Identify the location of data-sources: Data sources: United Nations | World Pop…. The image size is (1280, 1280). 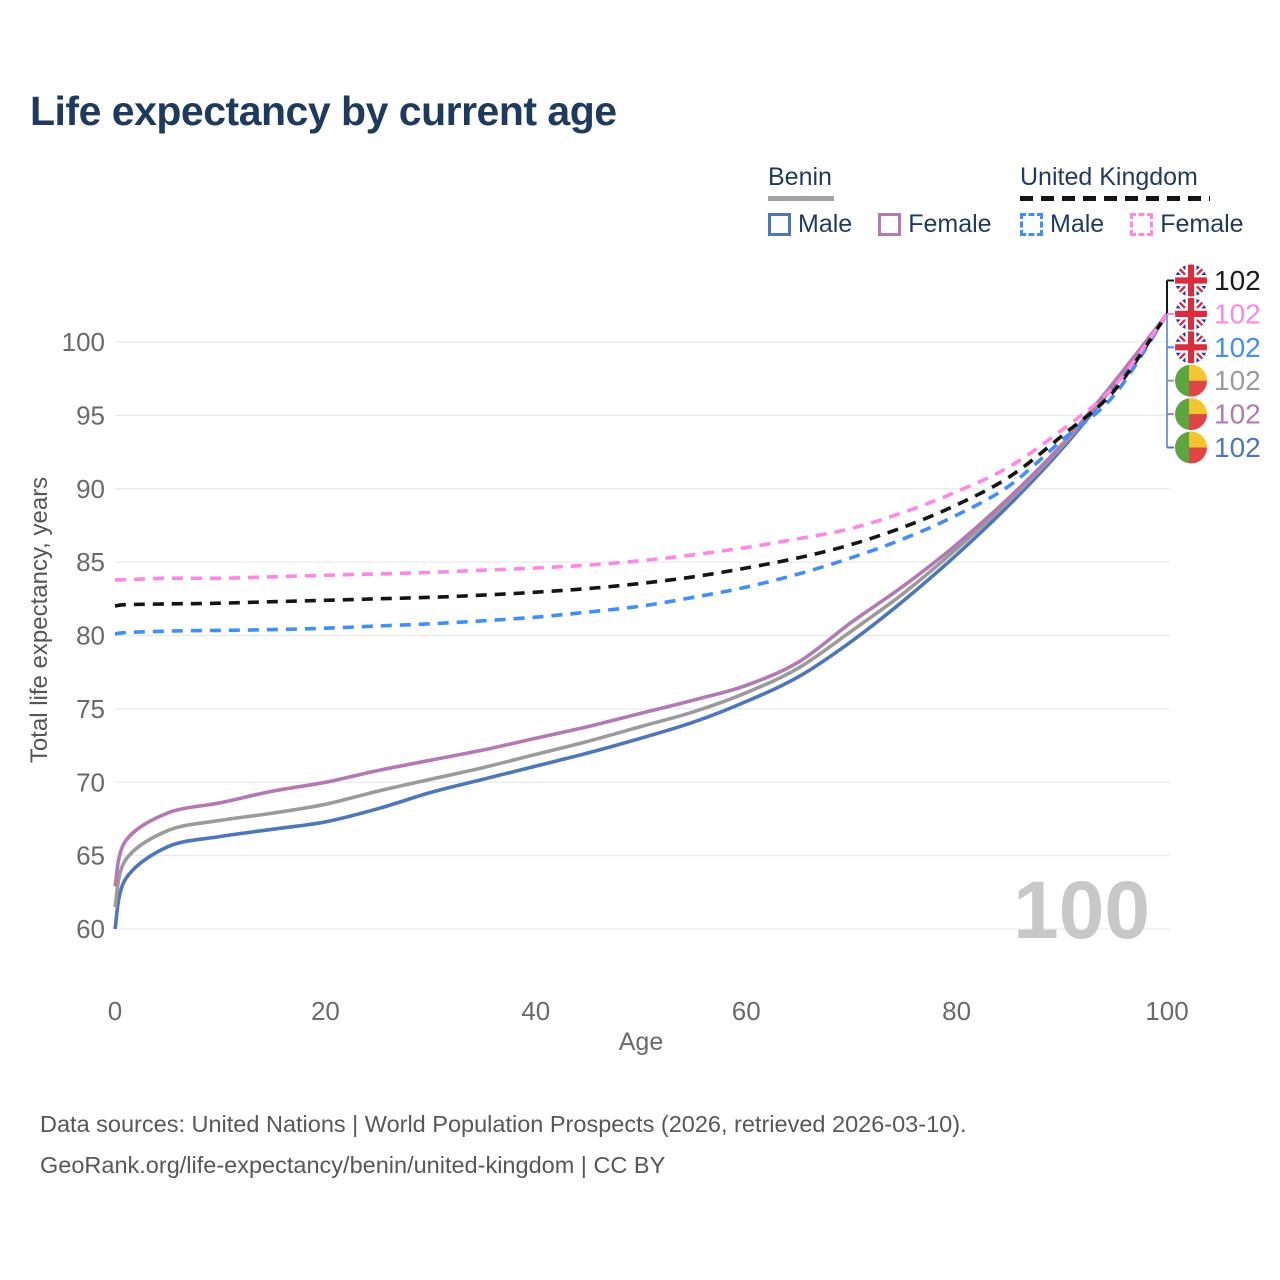
(615, 1145).